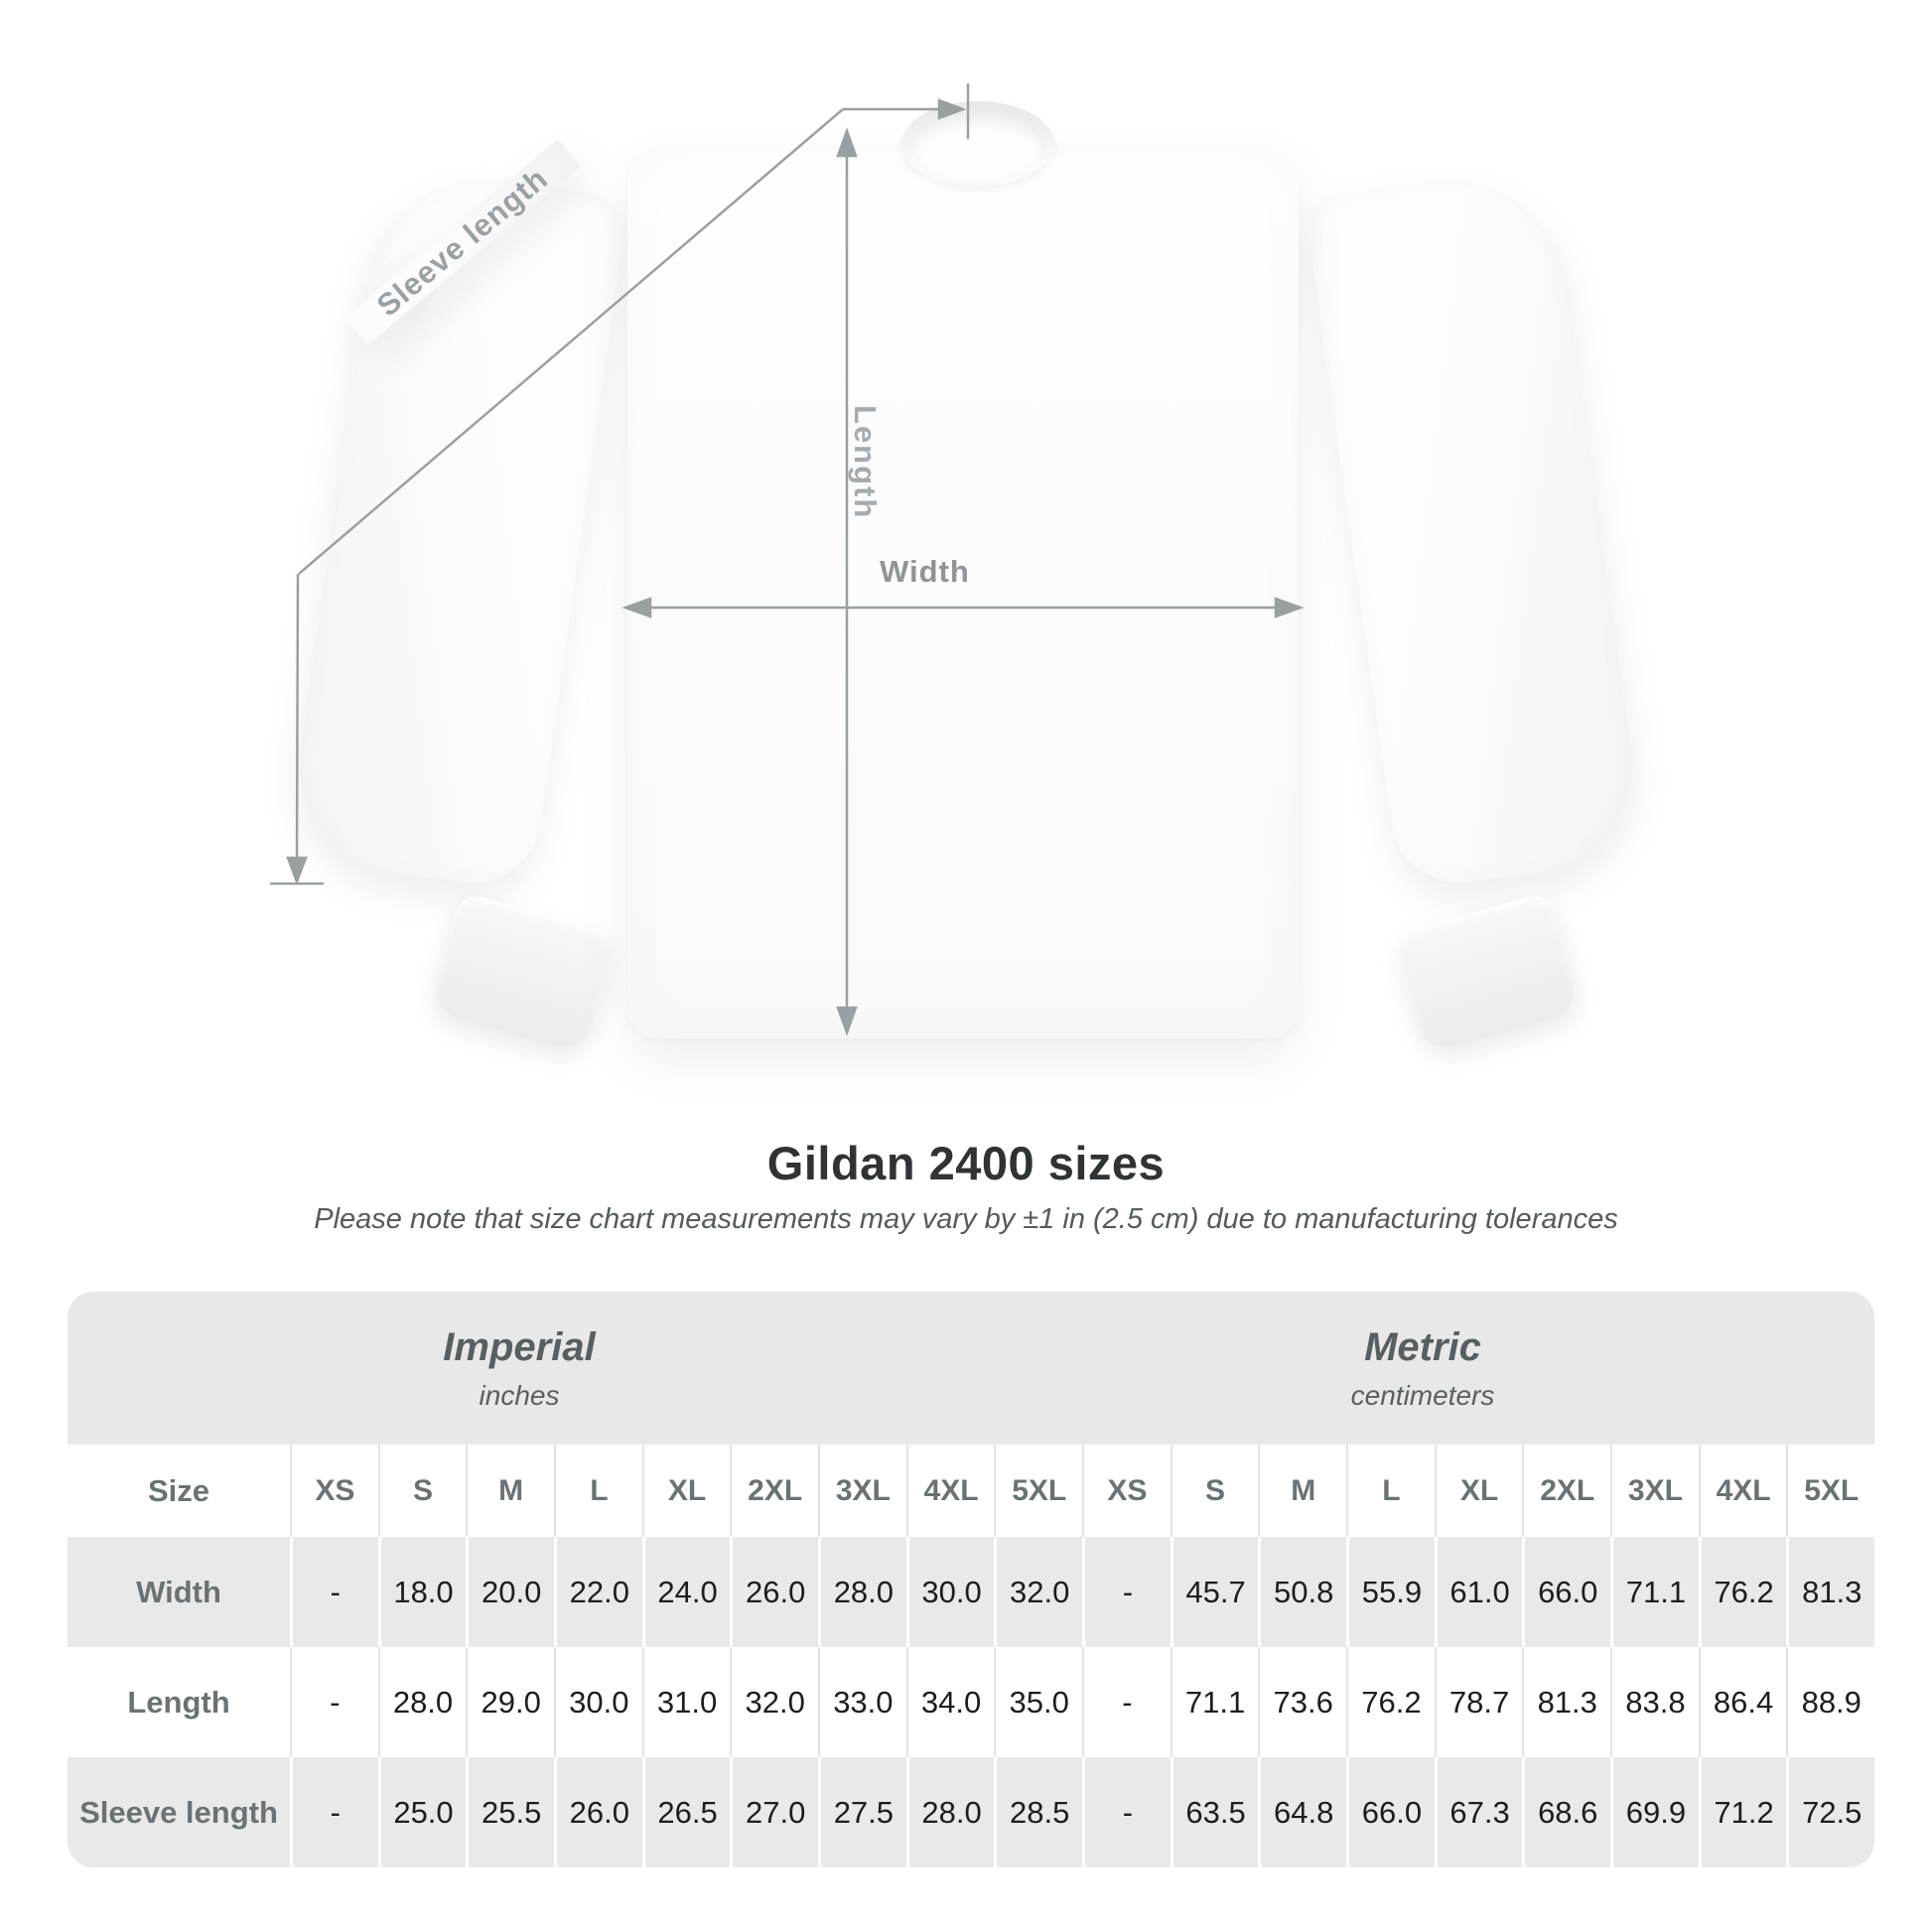 The height and width of the screenshot is (1932, 1932). Describe the element at coordinates (1566, 1812) in the screenshot. I see `value-cell: 68.6` at that location.